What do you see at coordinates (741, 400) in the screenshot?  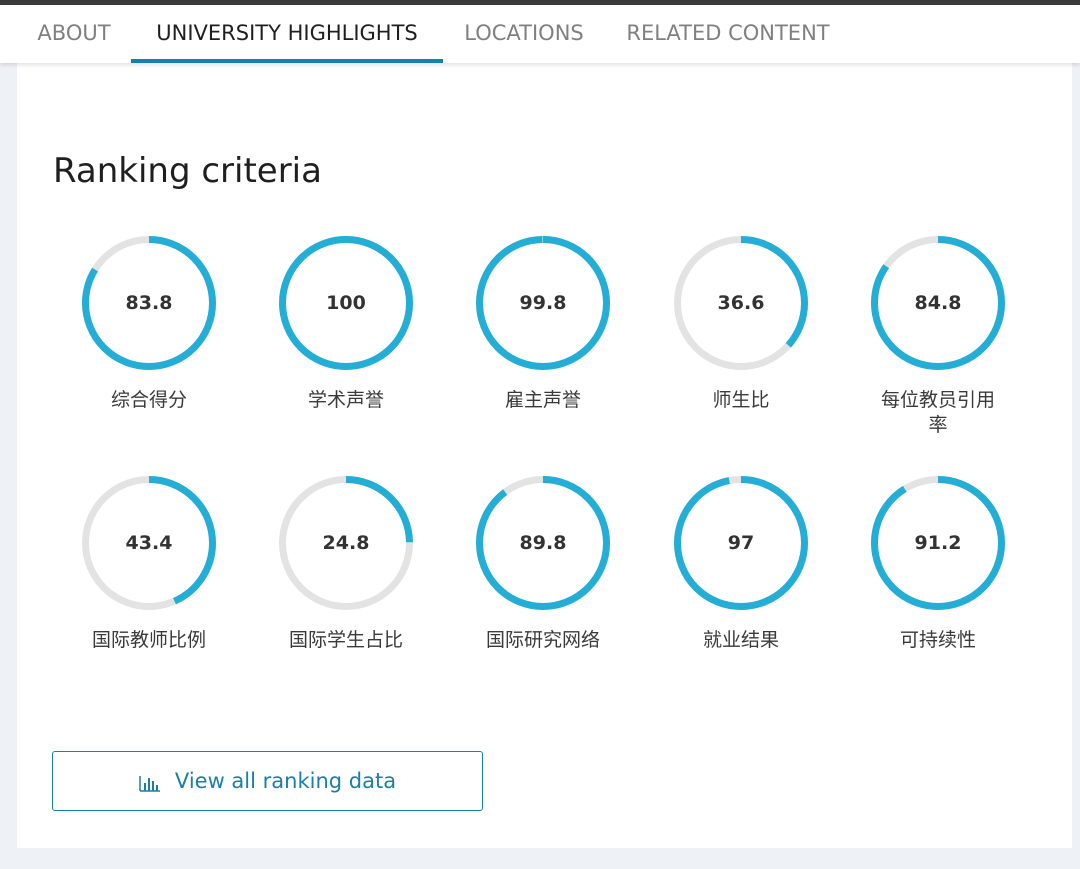 I see `metric-label: 师生比` at bounding box center [741, 400].